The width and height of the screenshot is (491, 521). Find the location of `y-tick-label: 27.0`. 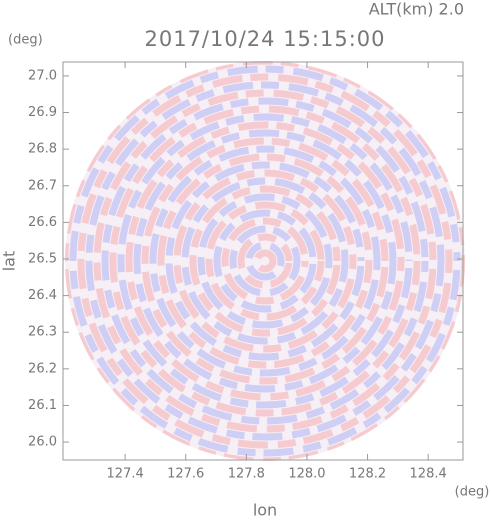

y-tick-label: 27.0 is located at coordinates (42, 75).